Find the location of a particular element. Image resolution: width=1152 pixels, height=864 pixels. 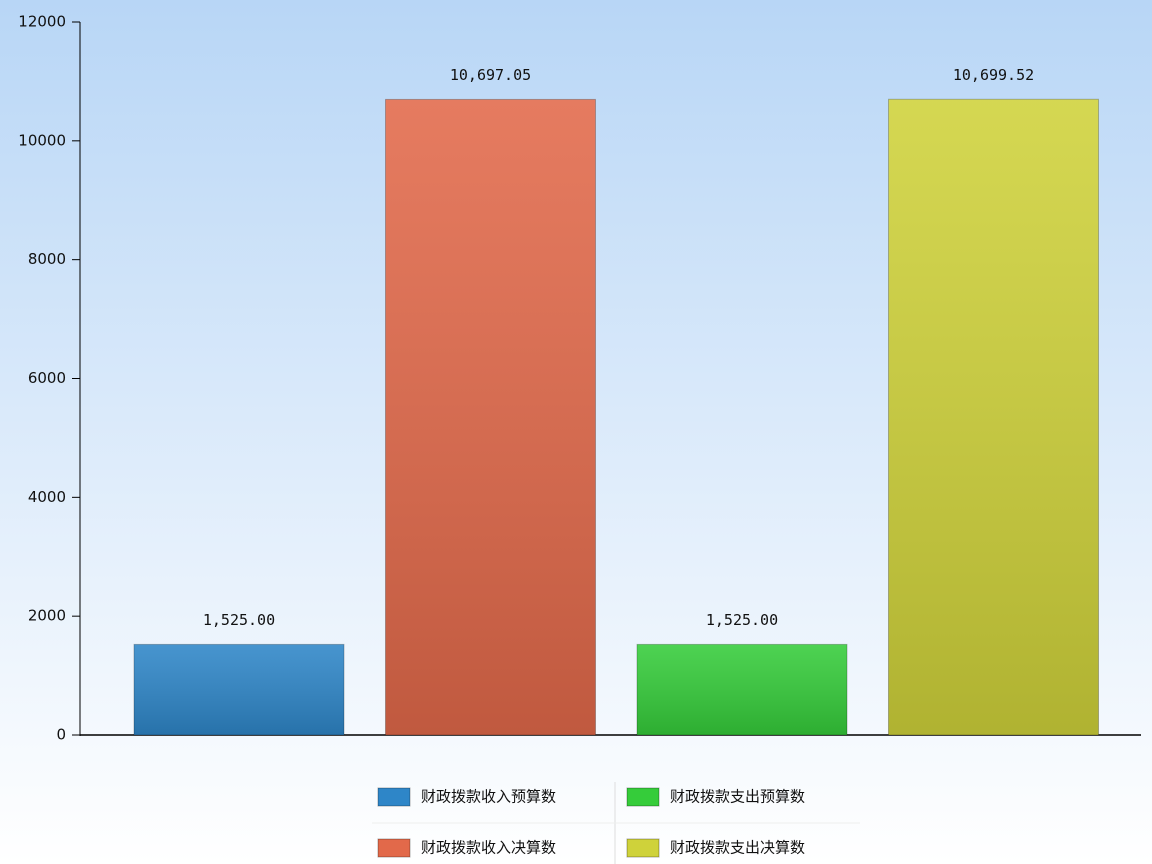

data-label: 10,699.52 is located at coordinates (993, 75).